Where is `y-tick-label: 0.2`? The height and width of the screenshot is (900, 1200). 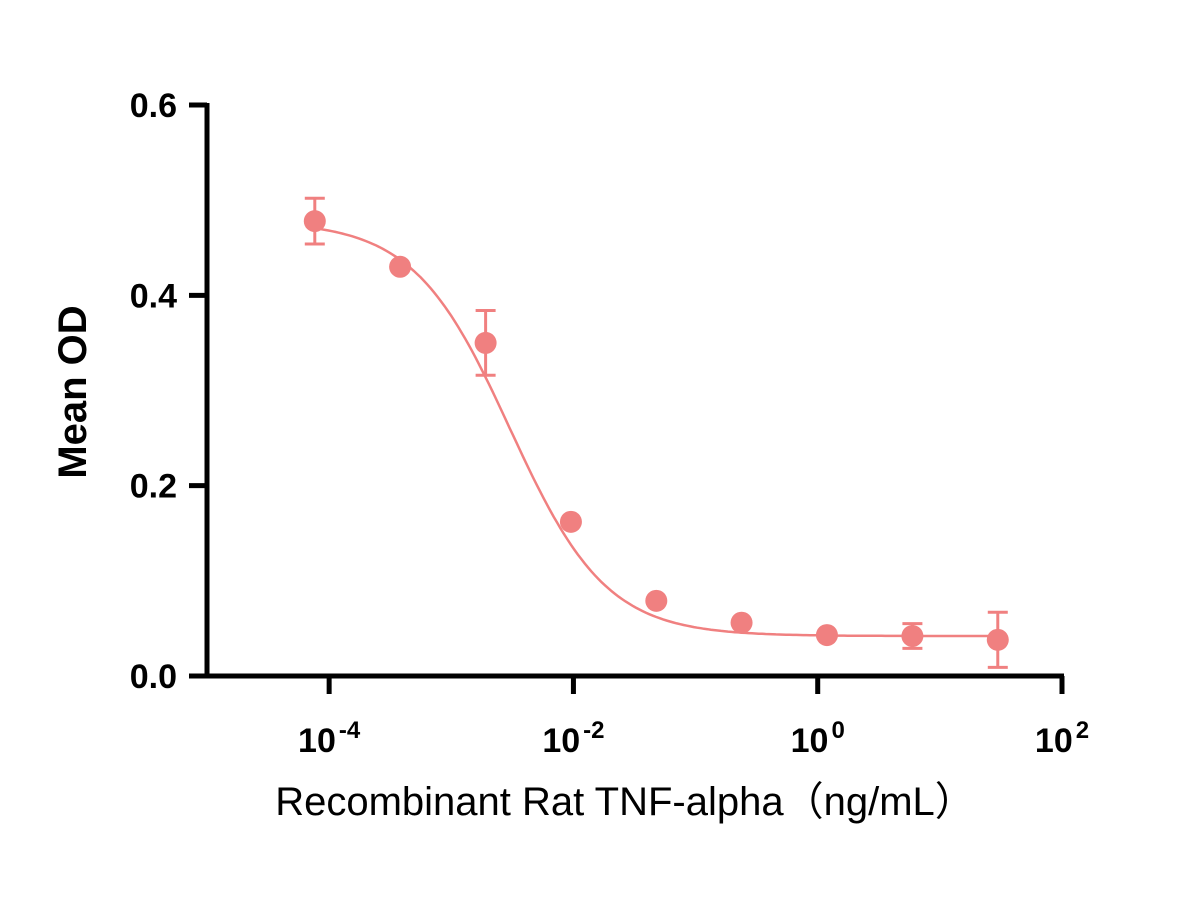 y-tick-label: 0.2 is located at coordinates (153, 487).